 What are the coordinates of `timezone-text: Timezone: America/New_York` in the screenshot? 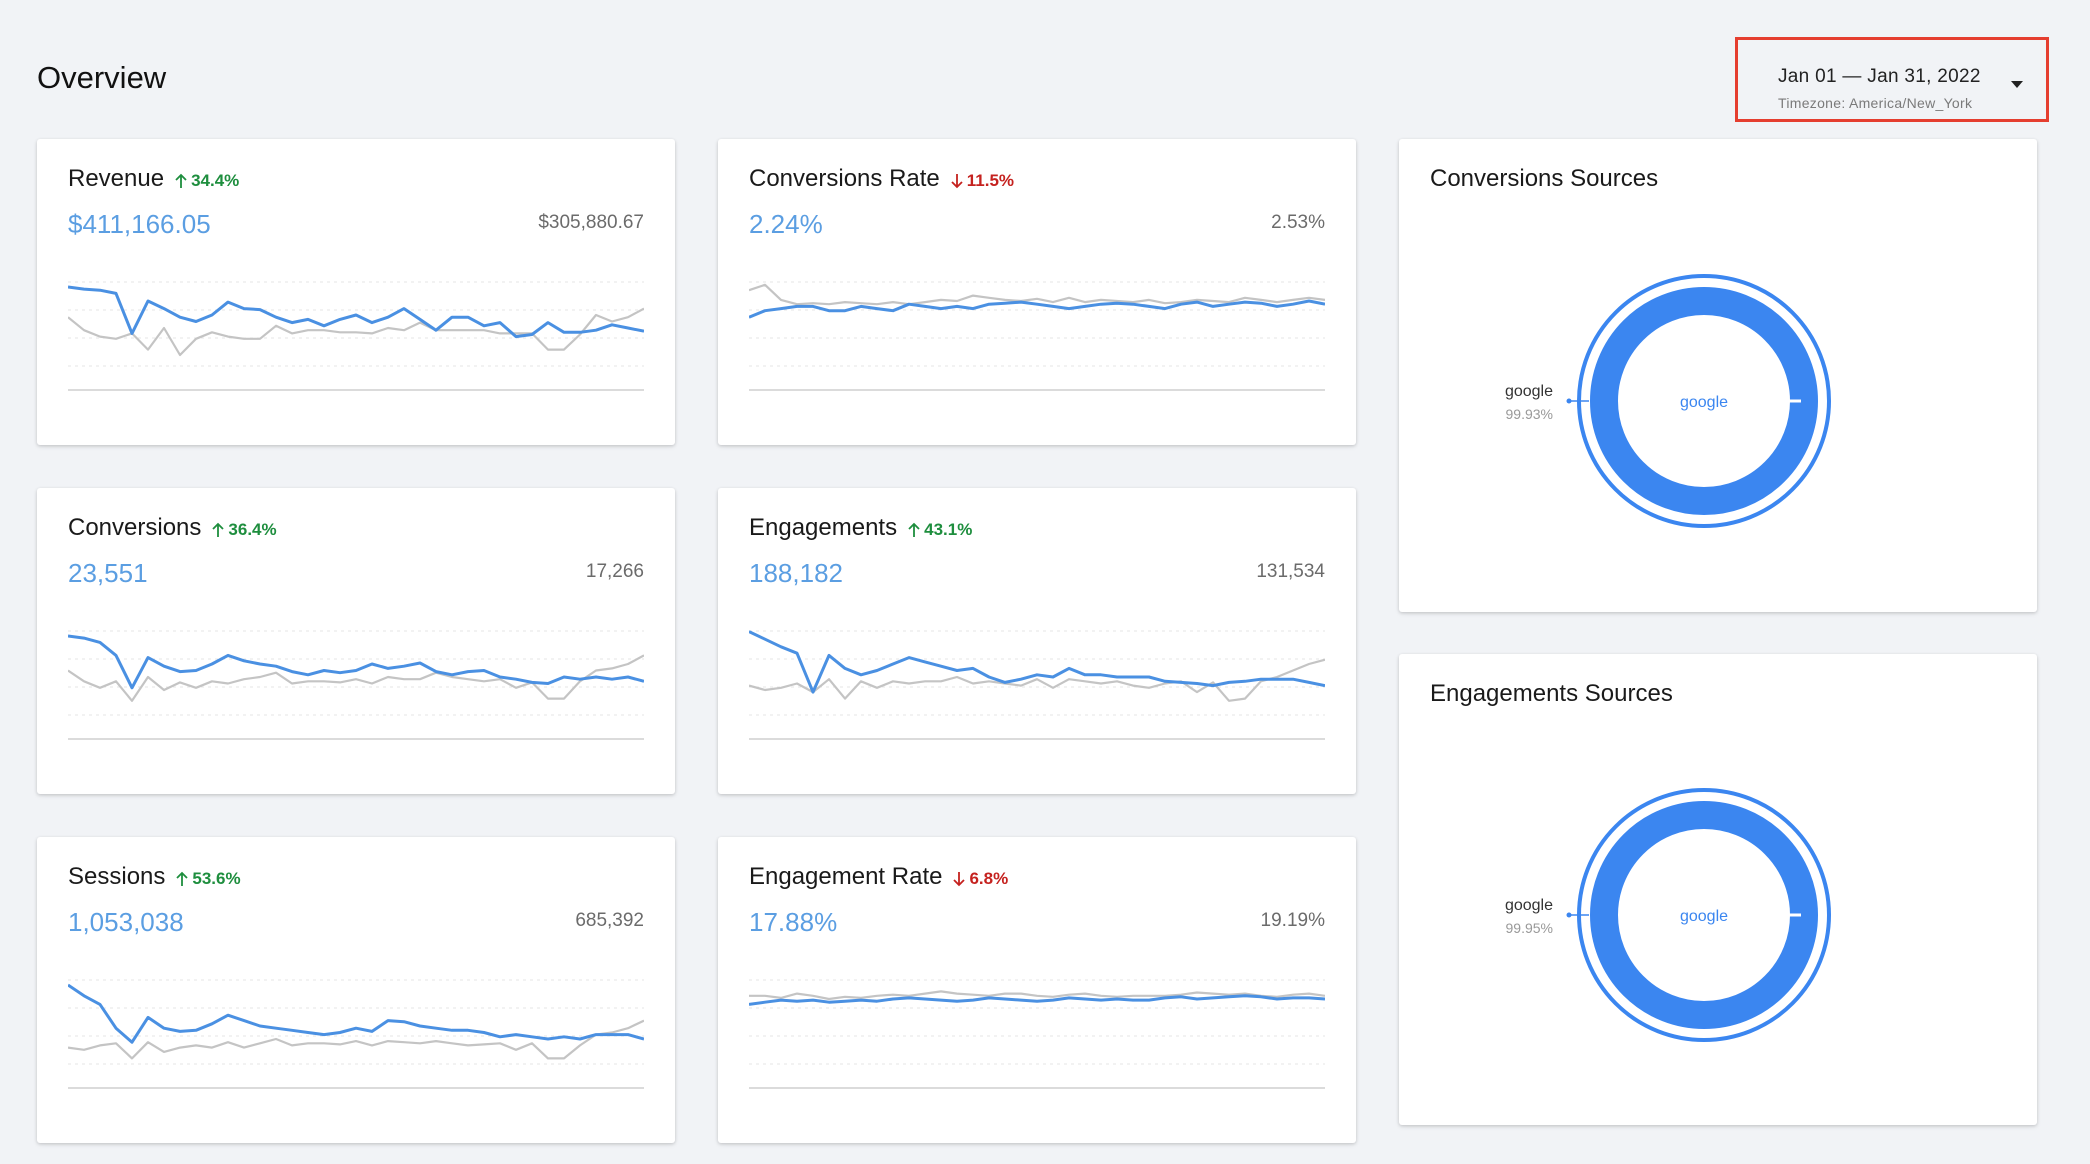 It's located at (1875, 103).